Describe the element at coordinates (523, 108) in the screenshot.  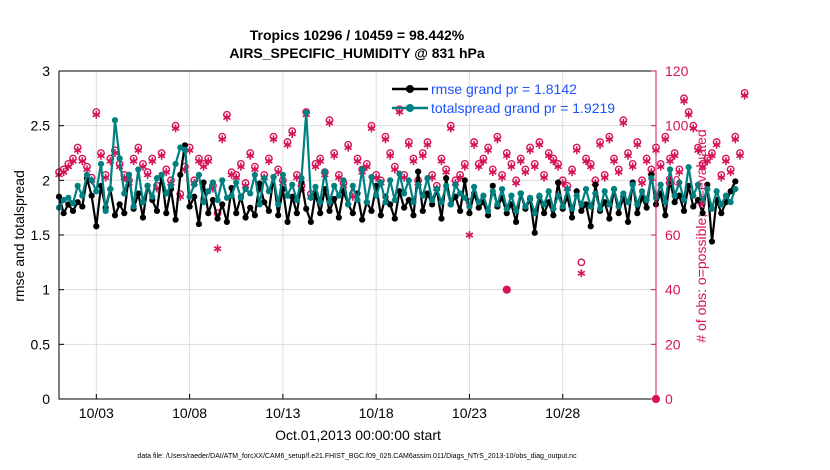
I see `legend-spread-label: totalspread grand pr = 1.9219` at that location.